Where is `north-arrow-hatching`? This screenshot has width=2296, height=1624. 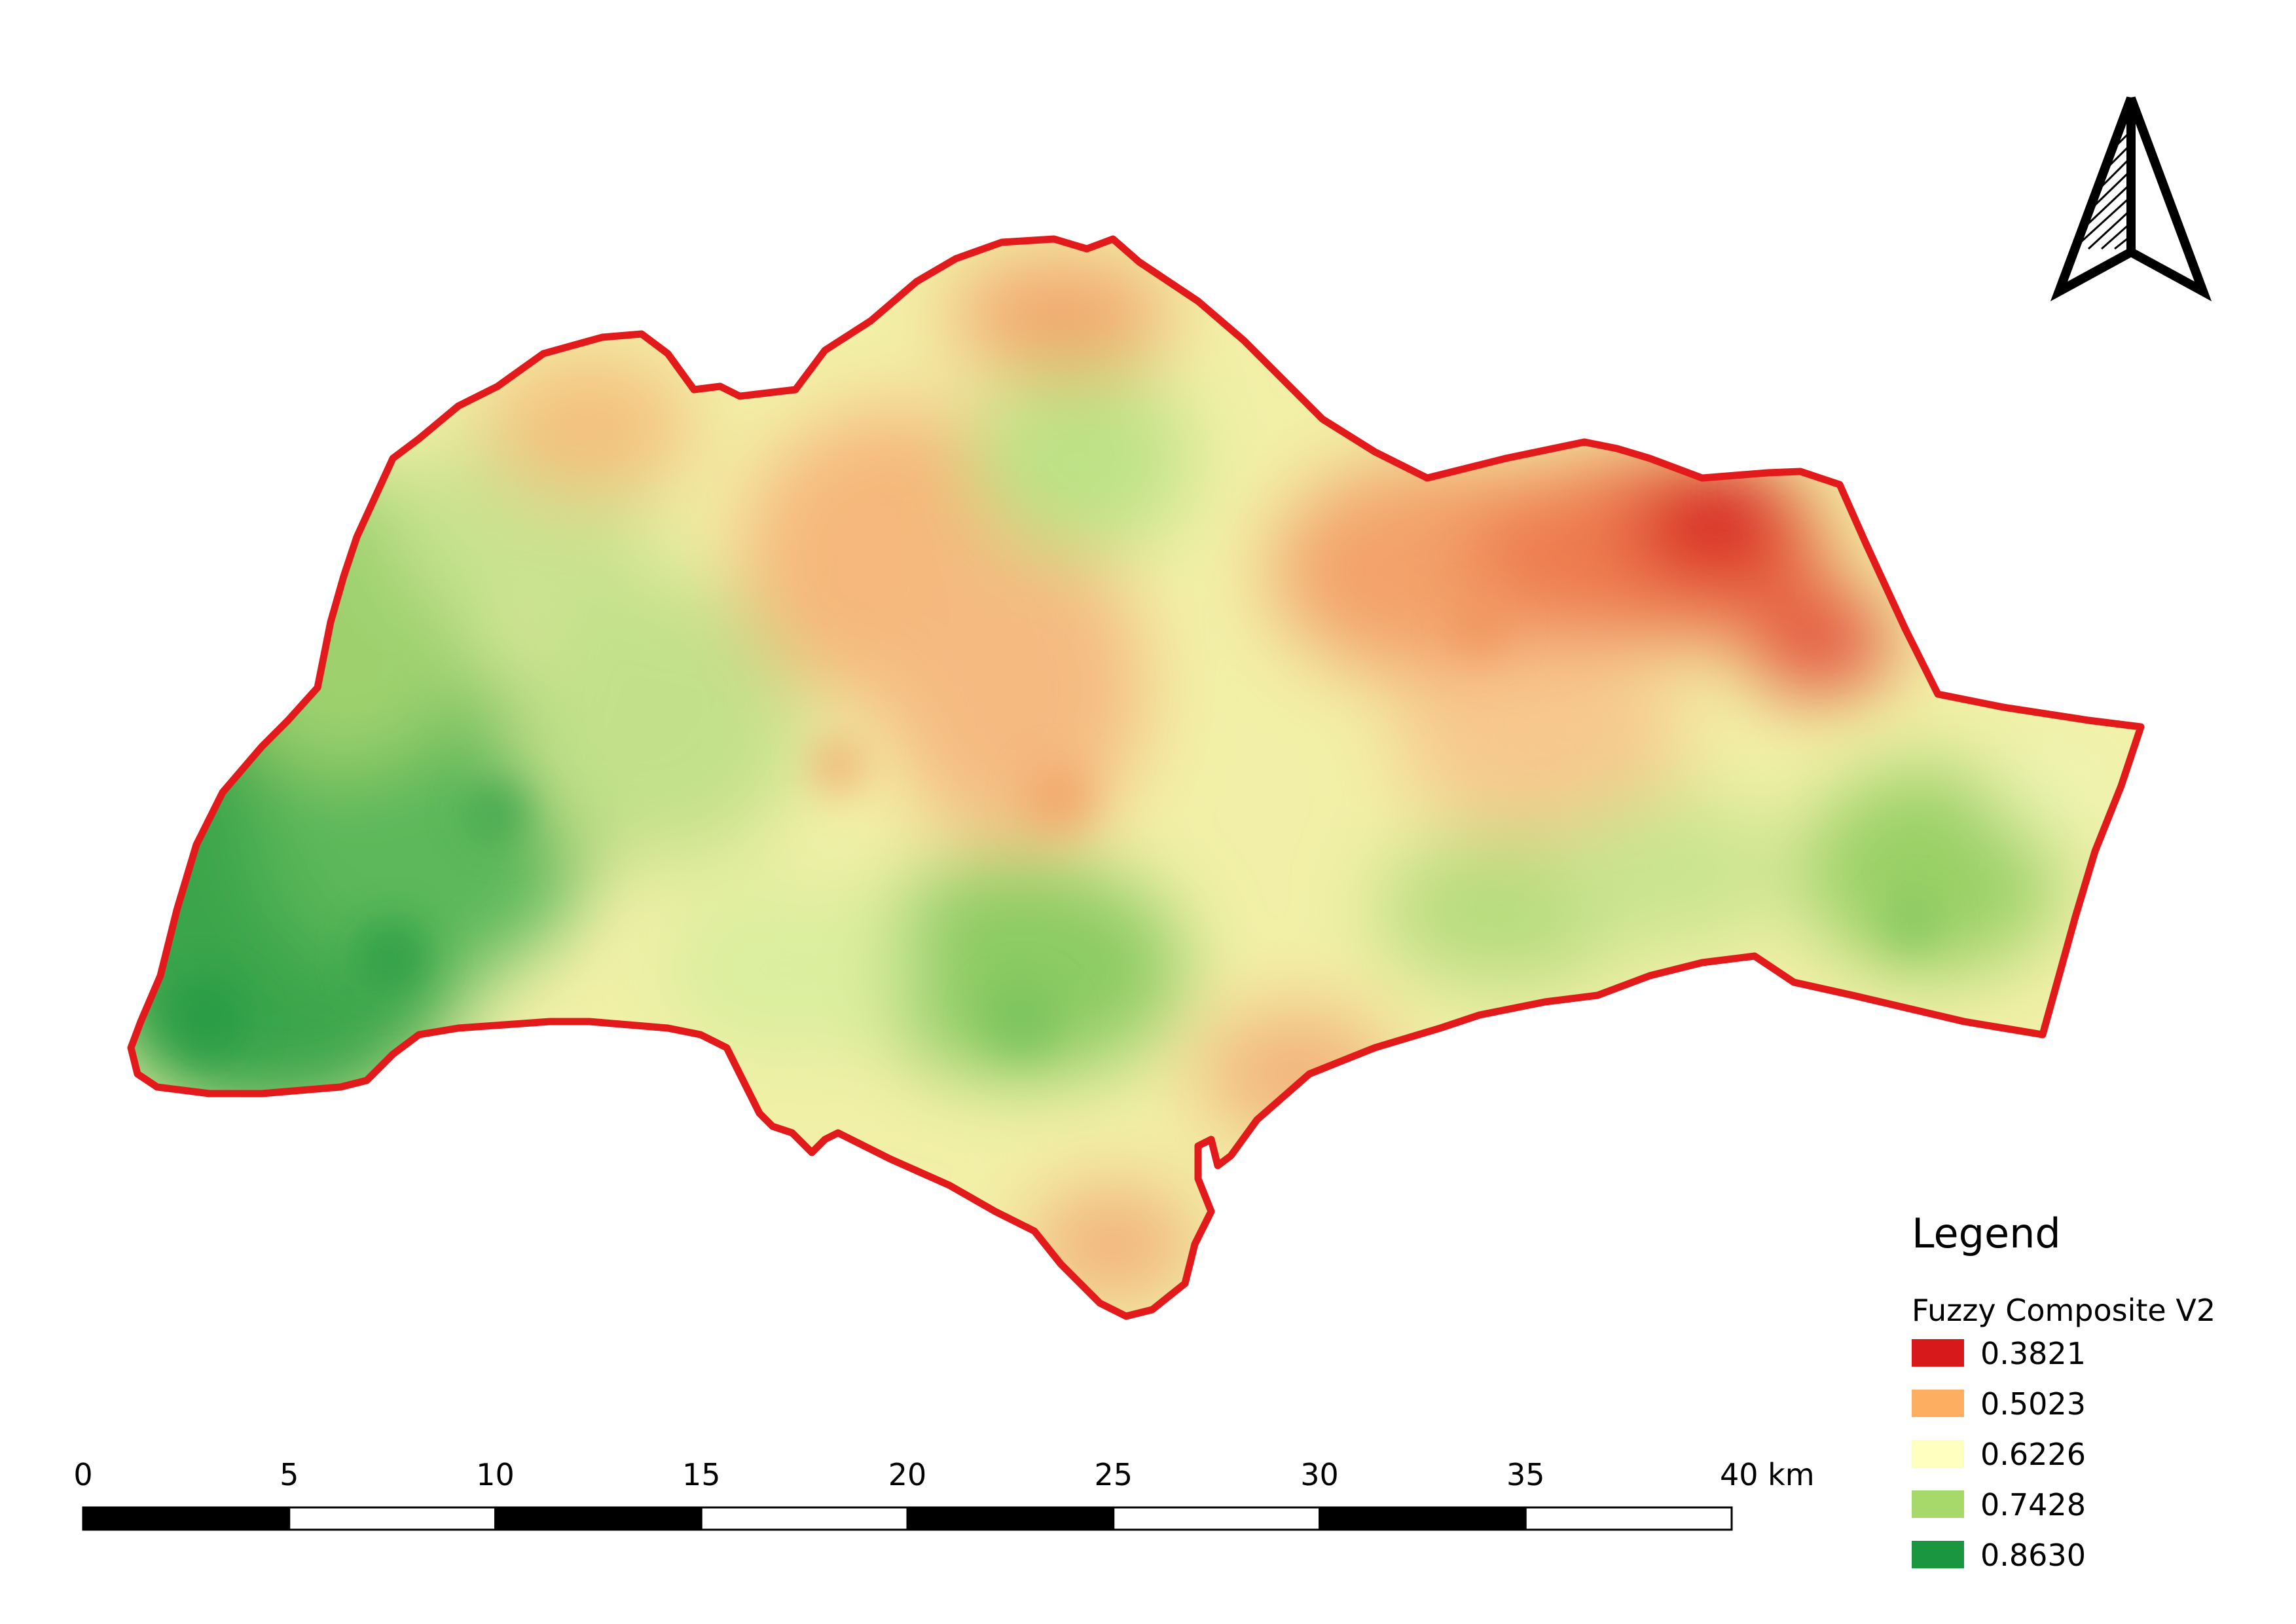
north-arrow-hatching is located at coordinates (2105, 190).